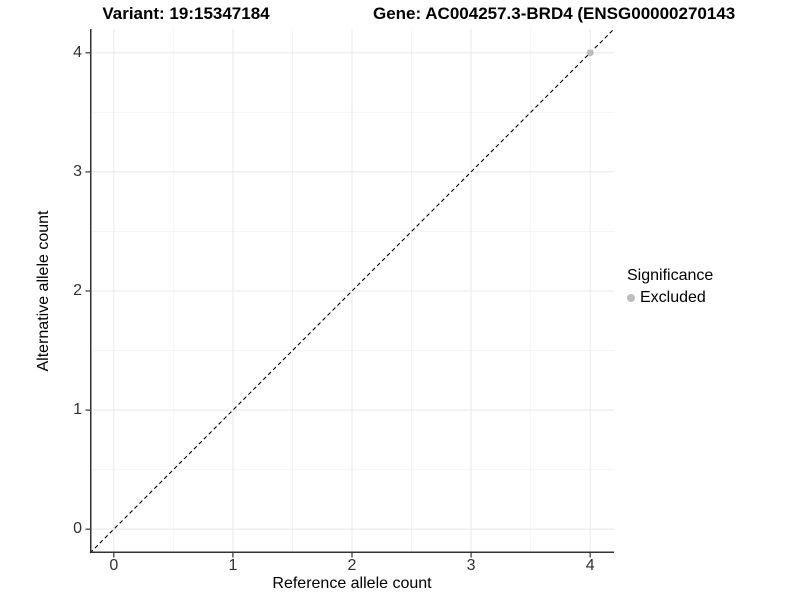 This screenshot has width=800, height=600. What do you see at coordinates (114, 565) in the screenshot?
I see `x-tick-label: 0` at bounding box center [114, 565].